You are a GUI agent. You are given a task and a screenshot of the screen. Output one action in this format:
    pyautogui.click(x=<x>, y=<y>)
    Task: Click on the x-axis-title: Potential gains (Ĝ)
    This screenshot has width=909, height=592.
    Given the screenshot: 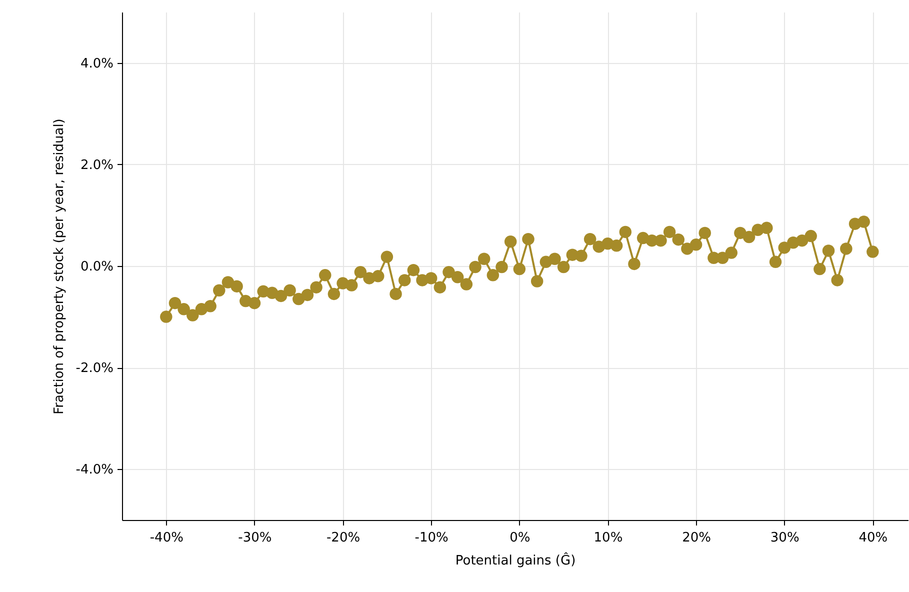 What is the action you would take?
    pyautogui.click(x=515, y=560)
    